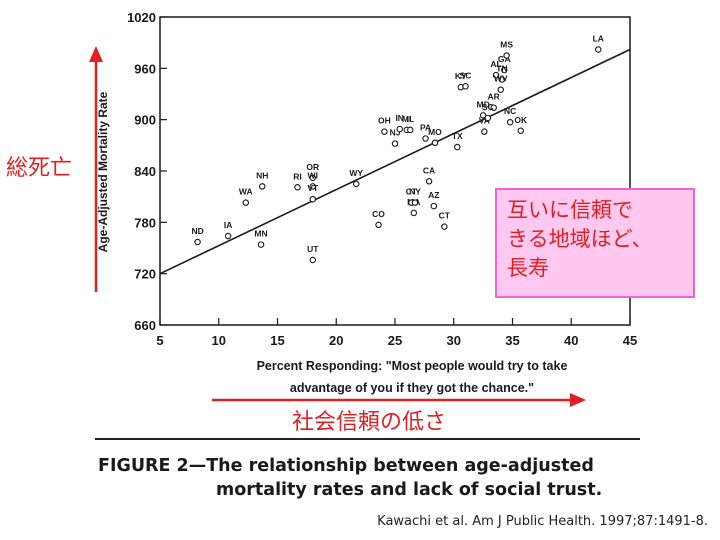 The image size is (720, 540). I want to click on point-label: CO, so click(378, 214).